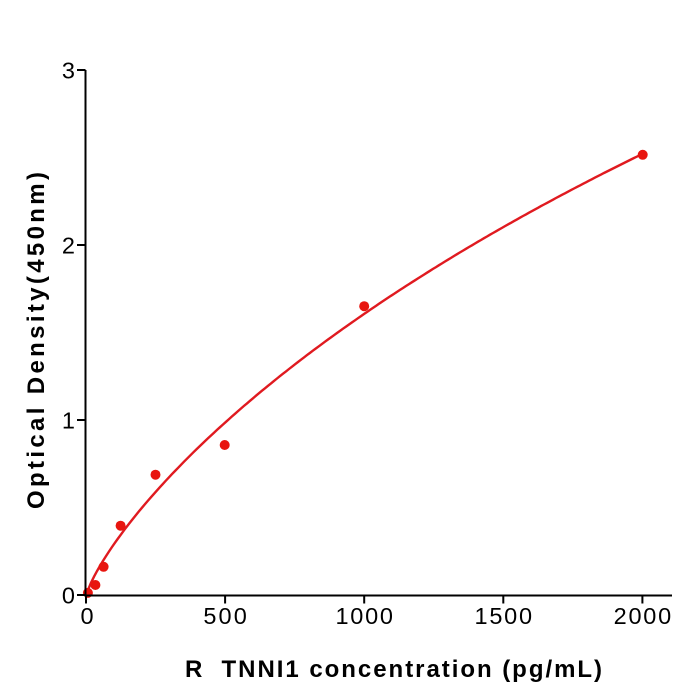  I want to click on svg-text: Optical Density(450nm), so click(36, 340).